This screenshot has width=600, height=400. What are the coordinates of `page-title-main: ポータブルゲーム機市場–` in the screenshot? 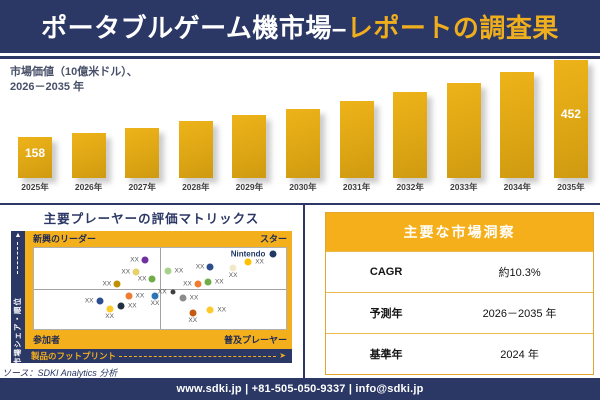 It's located at (194, 28).